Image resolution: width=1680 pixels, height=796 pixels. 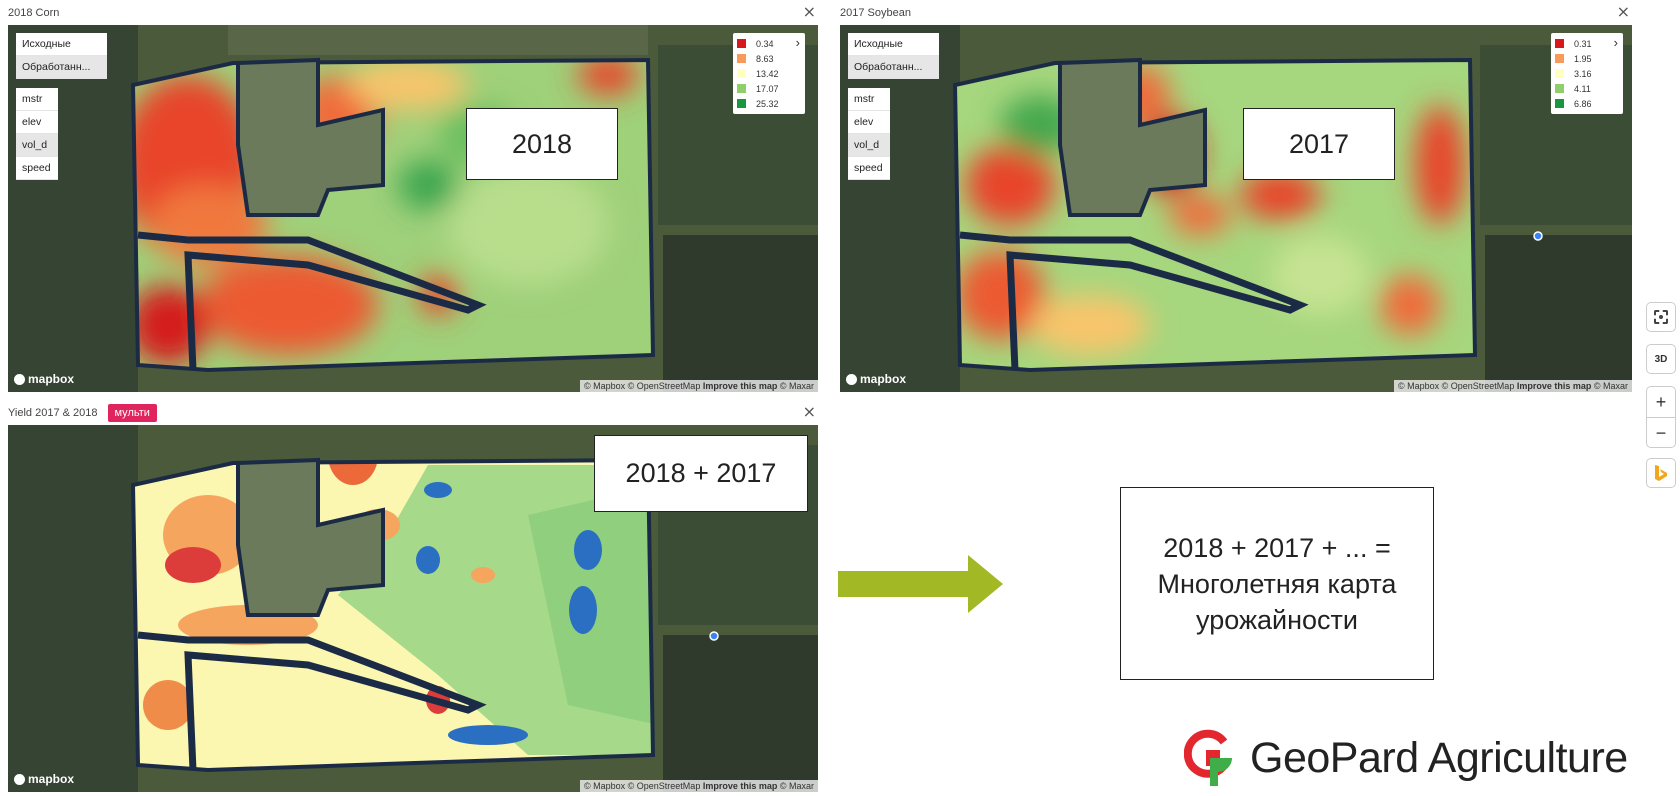 I want to click on legend-row: 4.11, so click(x=1587, y=88).